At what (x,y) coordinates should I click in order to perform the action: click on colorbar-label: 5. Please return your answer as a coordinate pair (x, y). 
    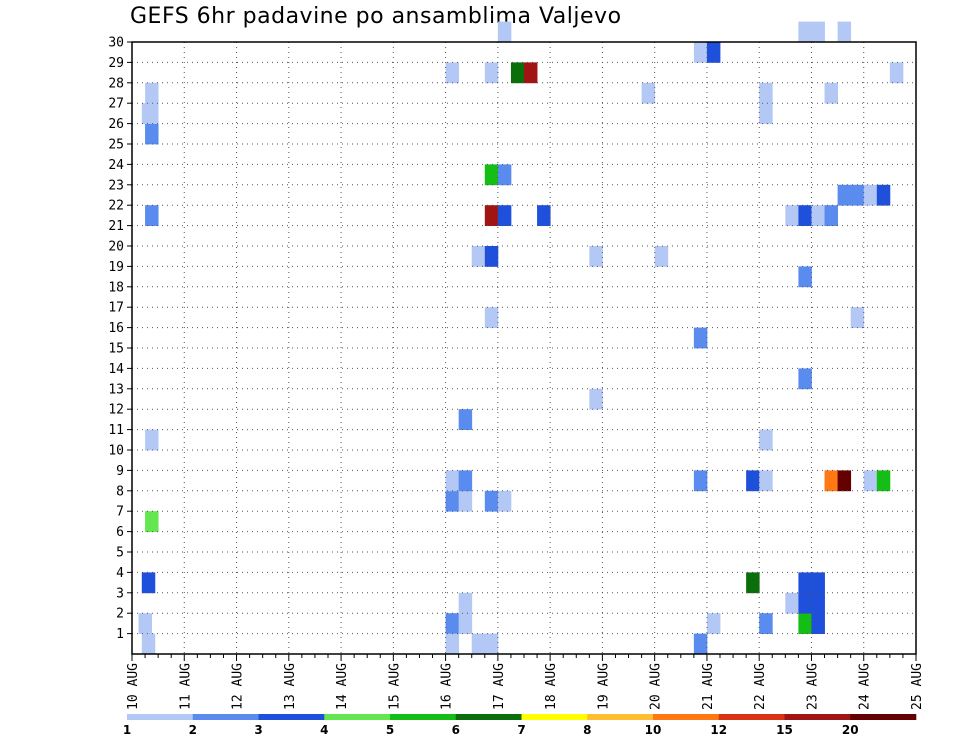
    Looking at the image, I should click on (390, 730).